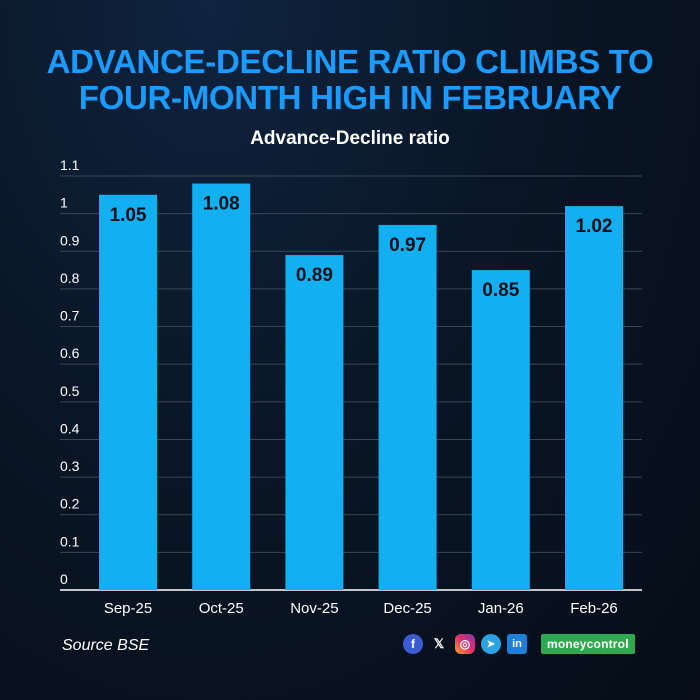  Describe the element at coordinates (70, 541) in the screenshot. I see `y-tick-label: 0.1` at that location.